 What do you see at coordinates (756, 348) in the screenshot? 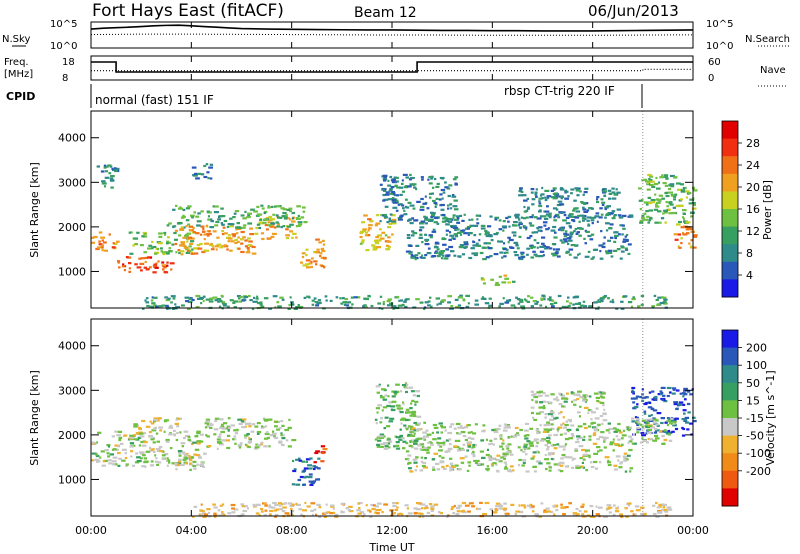
I see `colorbar-tick-label: 200` at bounding box center [756, 348].